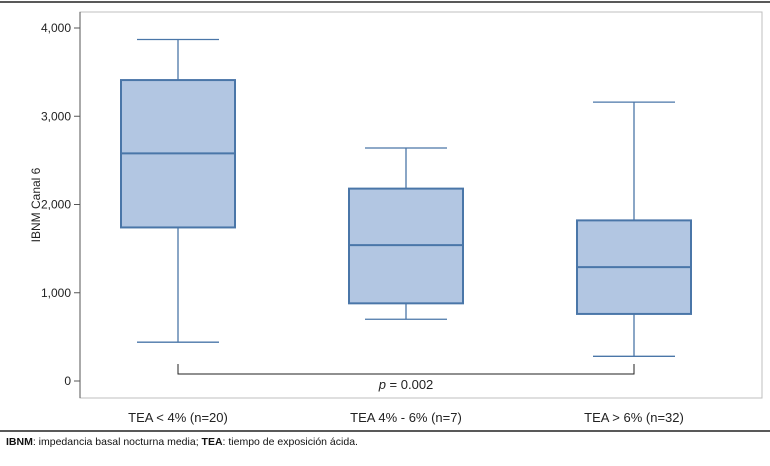 The width and height of the screenshot is (770, 466). I want to click on p-value-annotation: p = 0.002, so click(406, 384).